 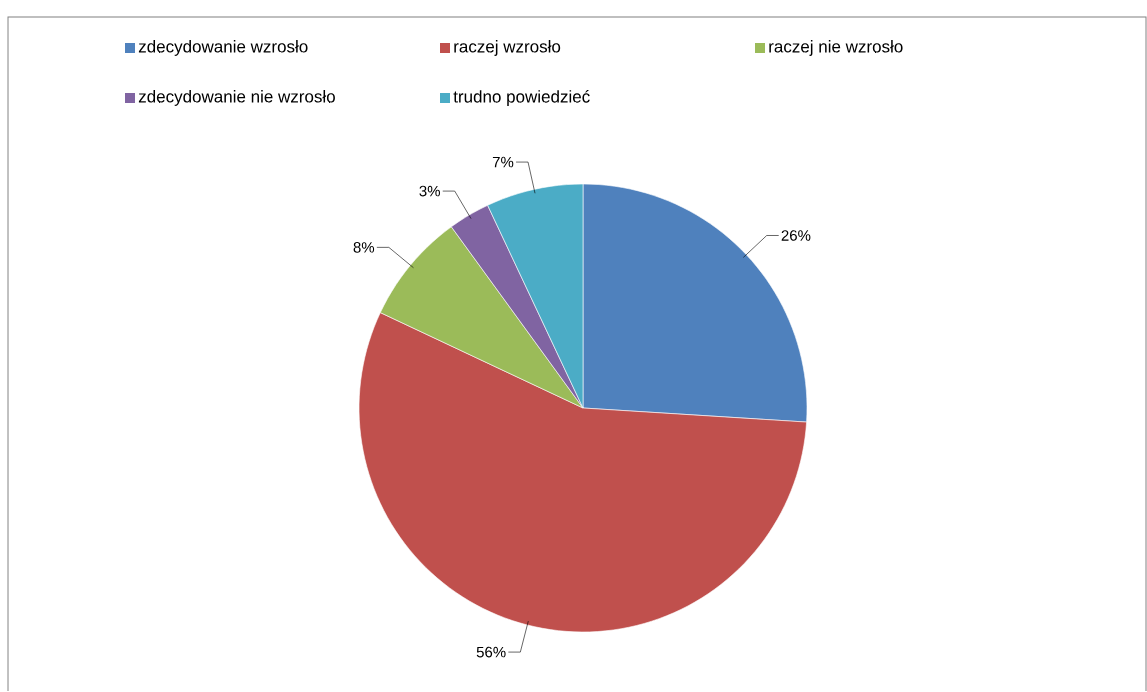 I want to click on data-label: 26%, so click(x=796, y=236).